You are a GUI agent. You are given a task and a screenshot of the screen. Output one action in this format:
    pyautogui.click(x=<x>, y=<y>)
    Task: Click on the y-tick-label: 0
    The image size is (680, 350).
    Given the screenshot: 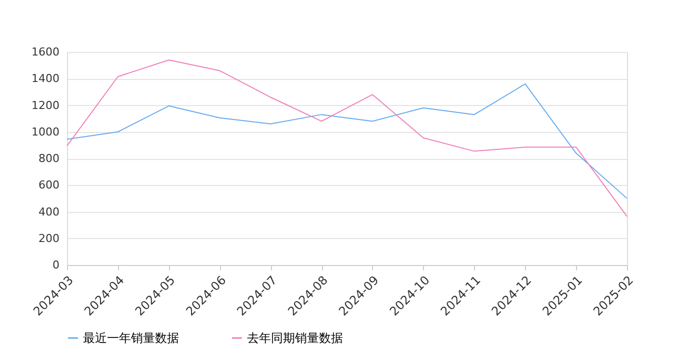 What is the action you would take?
    pyautogui.click(x=56, y=265)
    